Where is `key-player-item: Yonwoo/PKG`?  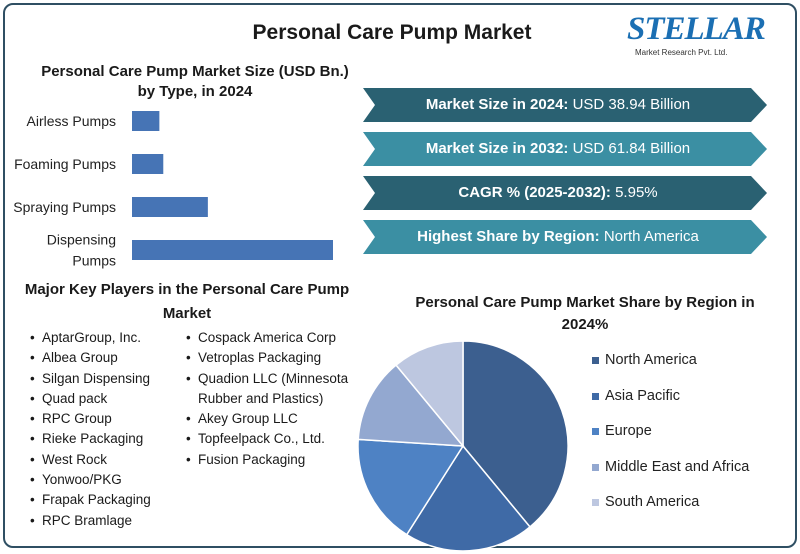
key-player-item: Yonwoo/PKG is located at coordinates (110, 480).